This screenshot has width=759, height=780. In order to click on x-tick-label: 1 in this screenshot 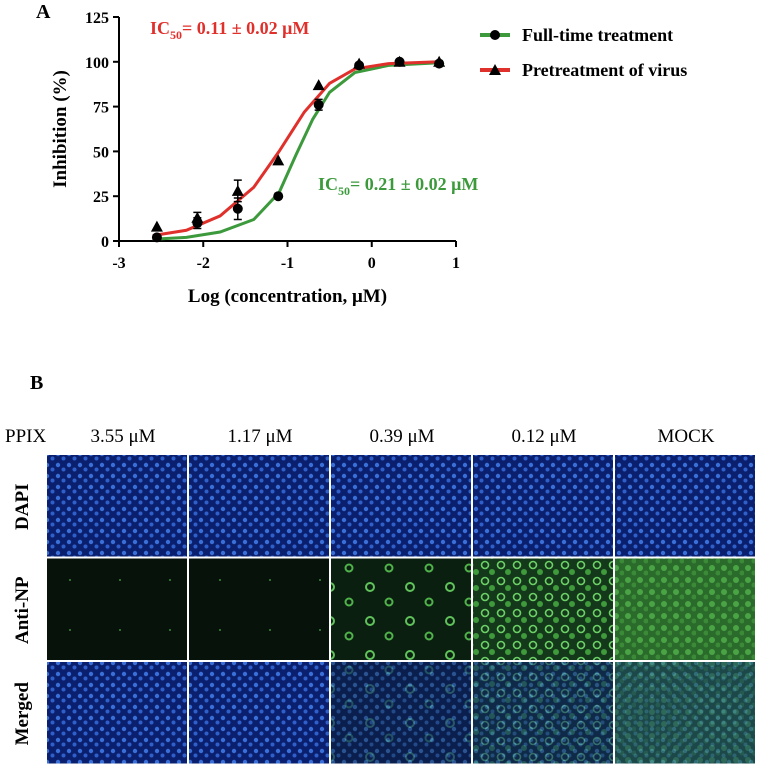, I will do `click(456, 263)`.